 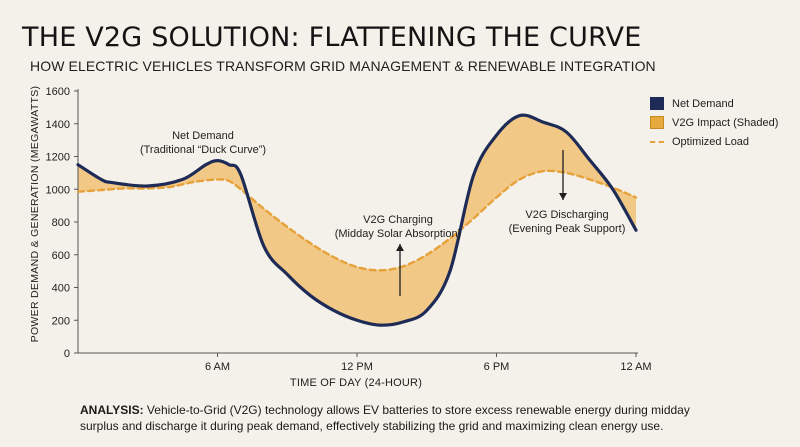 I want to click on y-axis-label: POWER DEMAND & GENERATION (MEGAWATTS), so click(x=35, y=214).